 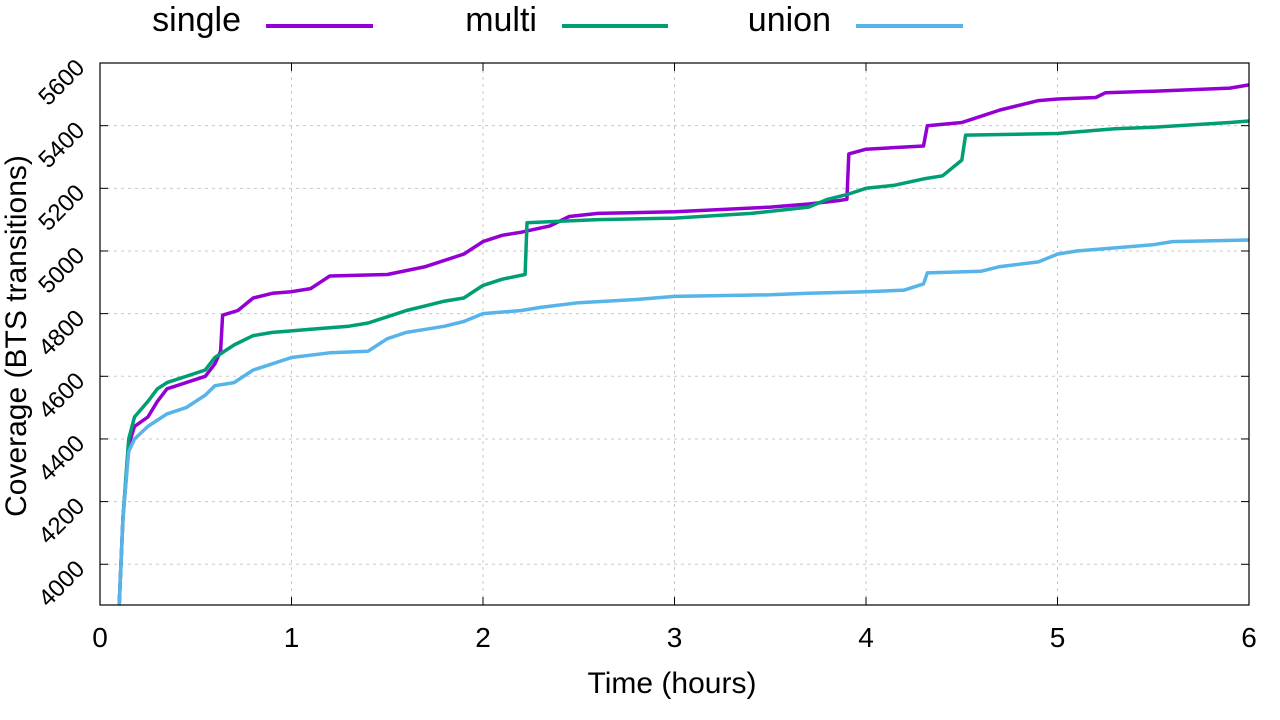 What do you see at coordinates (483, 637) in the screenshot?
I see `x-tick-label: 2` at bounding box center [483, 637].